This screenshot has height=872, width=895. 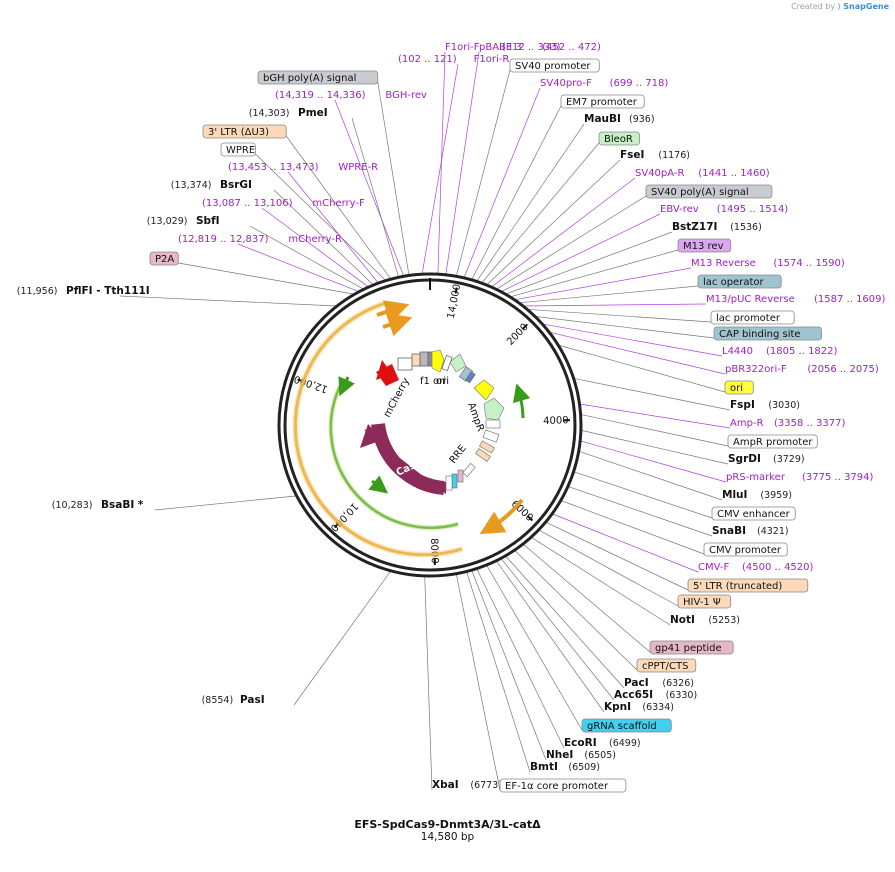 I want to click on annotation-primer: F1ori-F (312 .. 333), so click(x=503, y=47).